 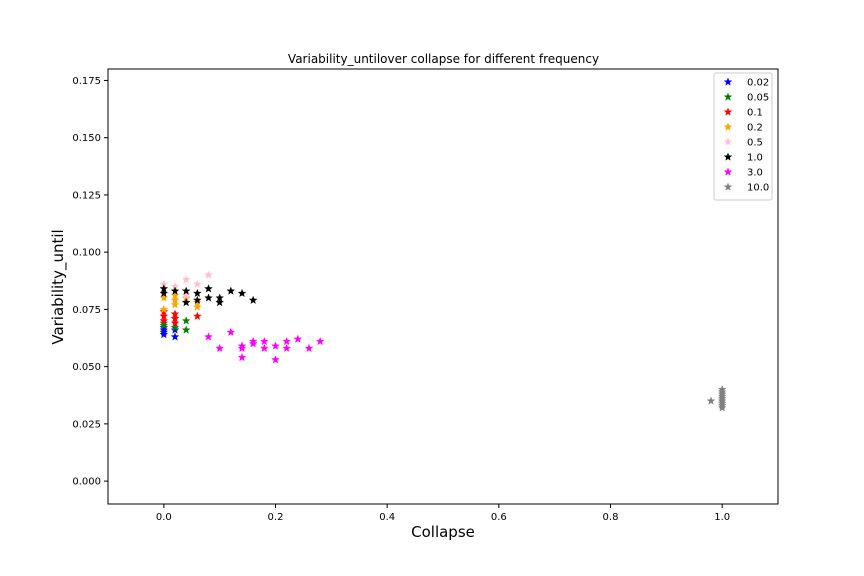 What do you see at coordinates (443, 513) in the screenshot?
I see `x-axis-ticks: 0.0 0.2 0.4 0.6 0.8 1.0` at bounding box center [443, 513].